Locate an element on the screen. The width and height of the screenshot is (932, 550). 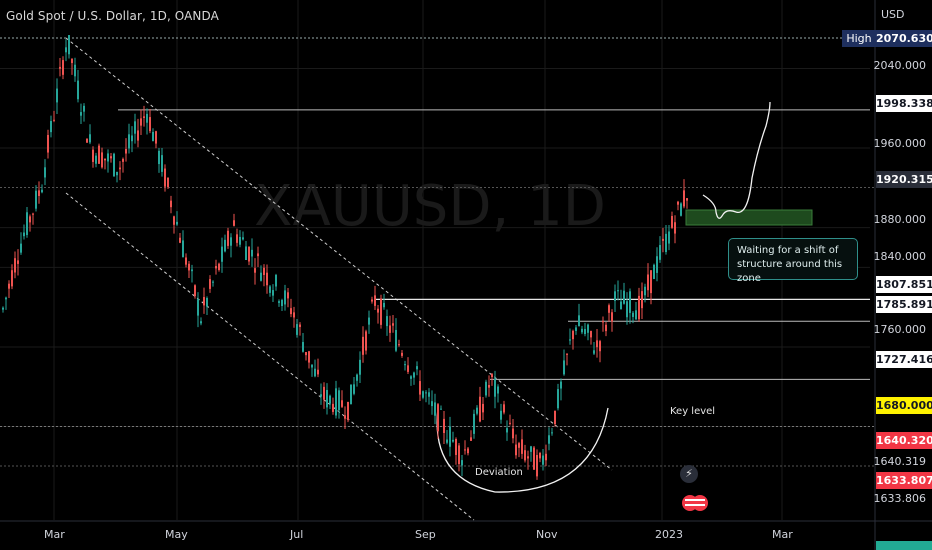
bolt-icon: ⚡ is located at coordinates (689, 474).